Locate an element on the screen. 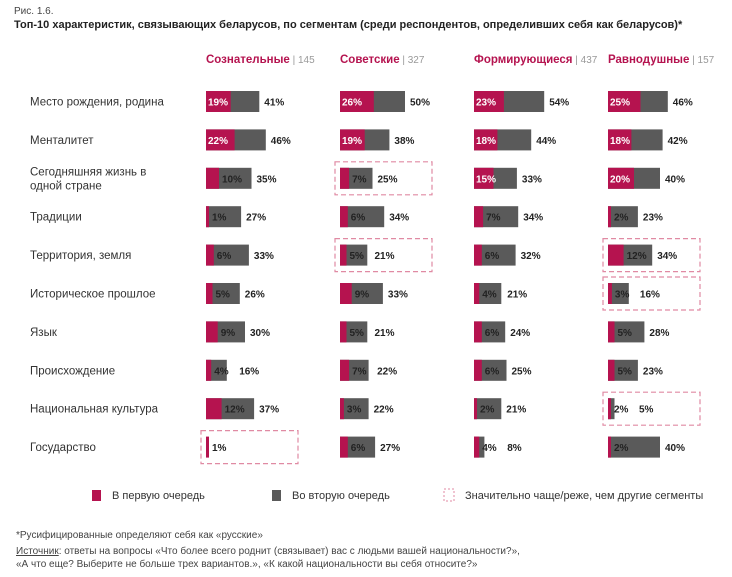 This screenshot has height=577, width=732. label-total-4-1: 46% is located at coordinates (683, 103).